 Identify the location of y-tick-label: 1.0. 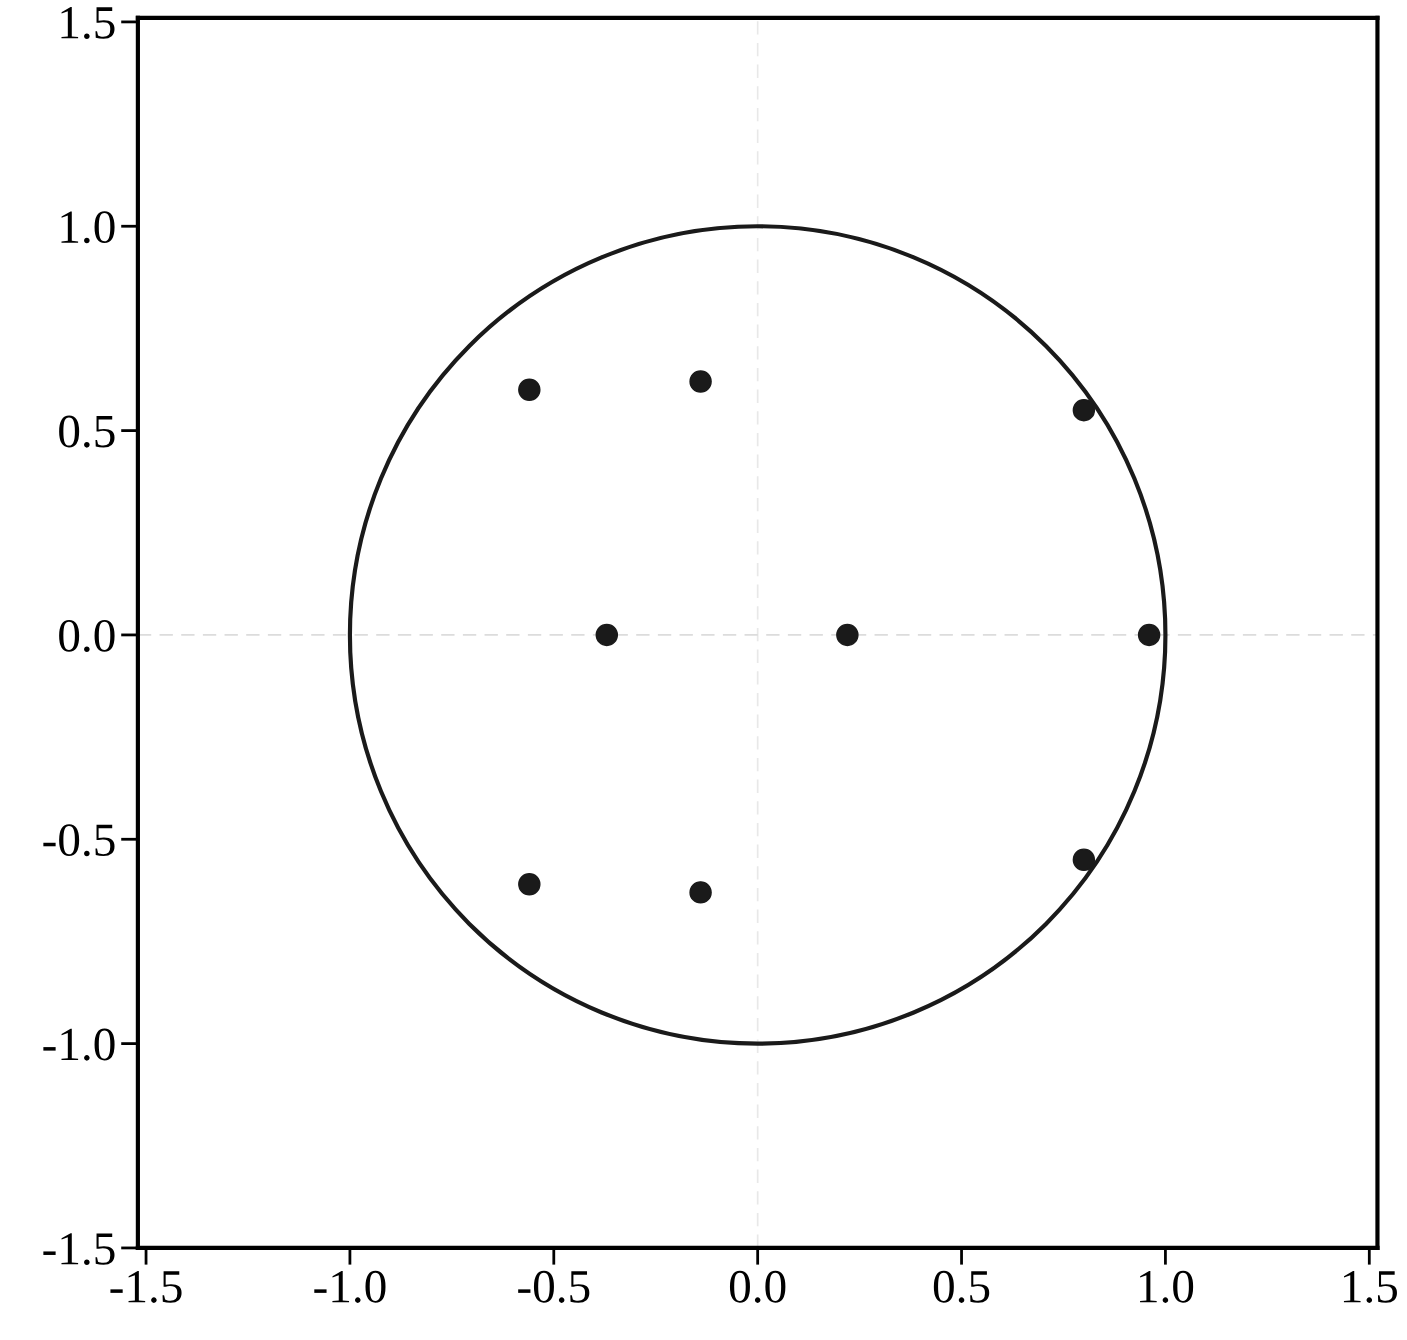
(88, 227).